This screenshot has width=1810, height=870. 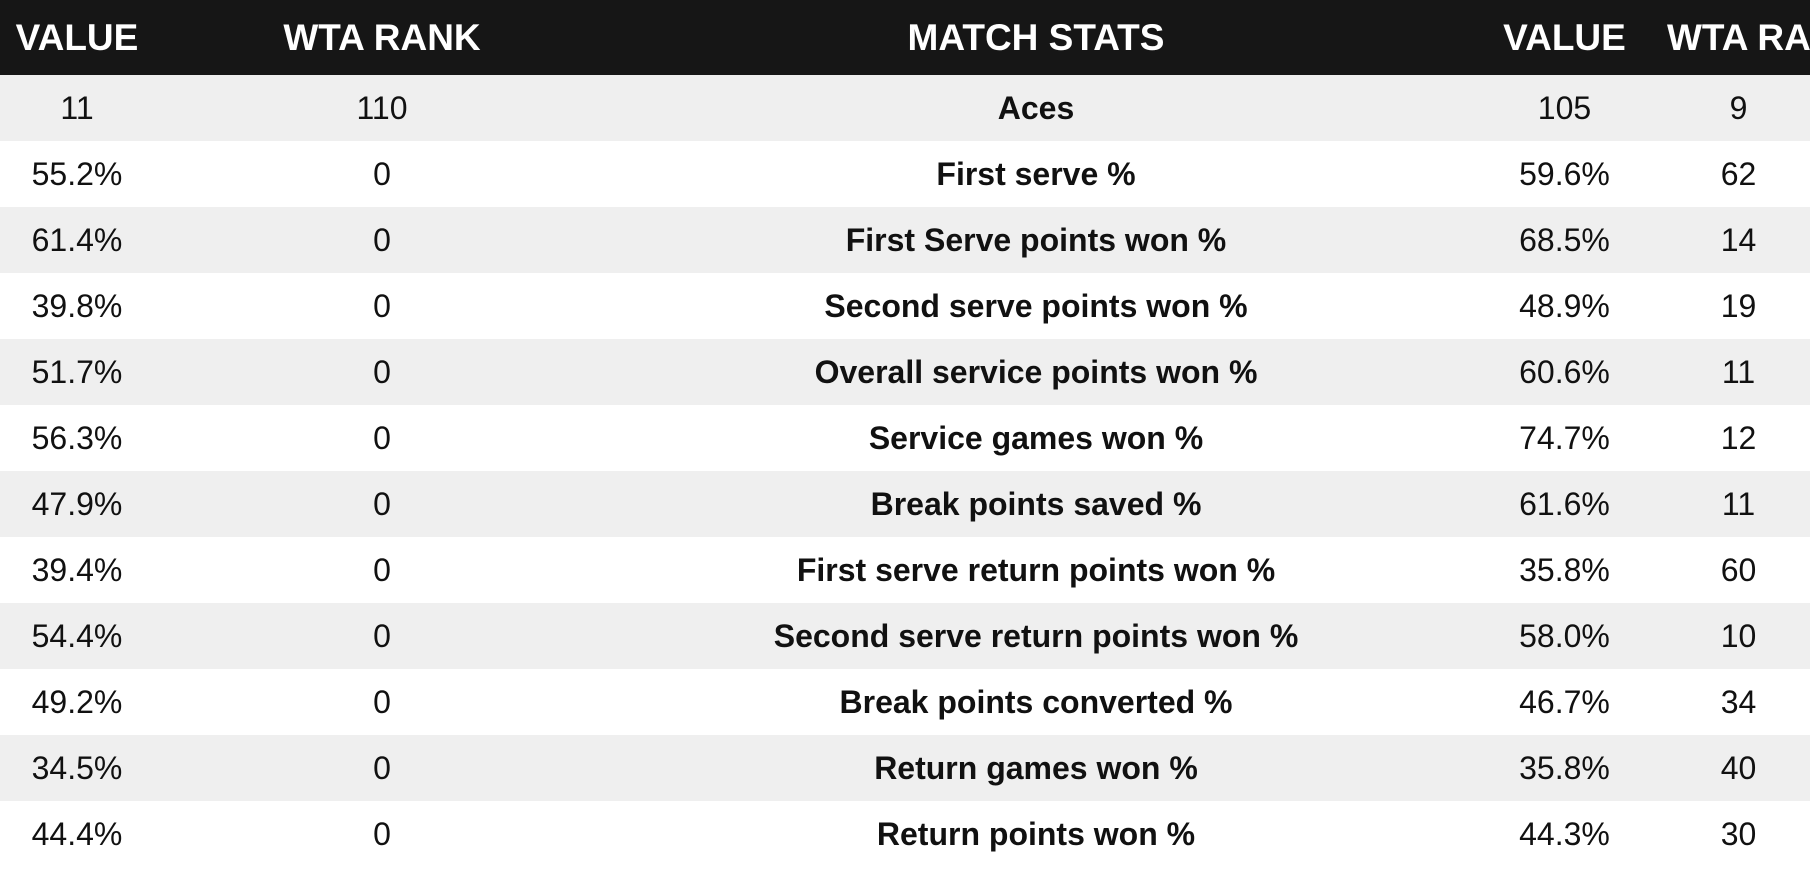 I want to click on stat-name: First serve return points won %, so click(x=1036, y=569).